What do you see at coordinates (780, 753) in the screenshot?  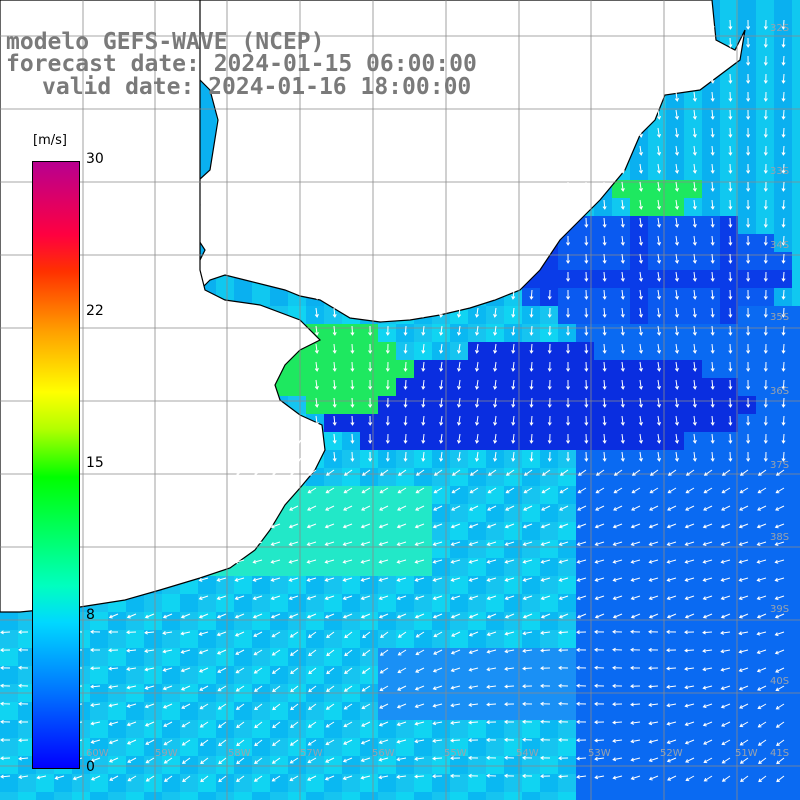 I see `lat-label: 41S` at bounding box center [780, 753].